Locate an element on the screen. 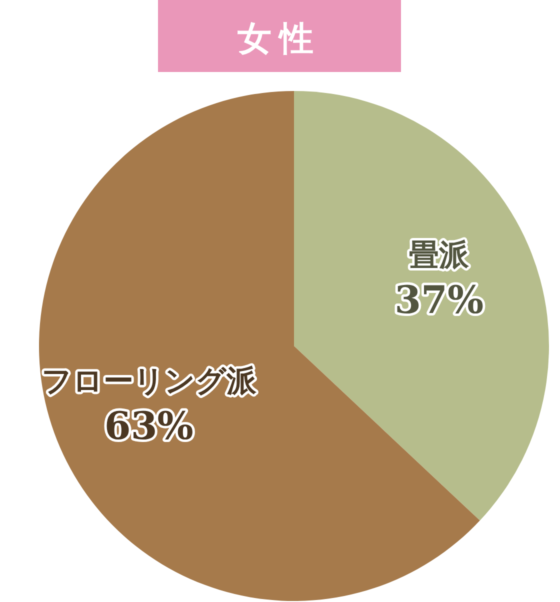 The width and height of the screenshot is (560, 602). data-label: 37% is located at coordinates (439, 299).